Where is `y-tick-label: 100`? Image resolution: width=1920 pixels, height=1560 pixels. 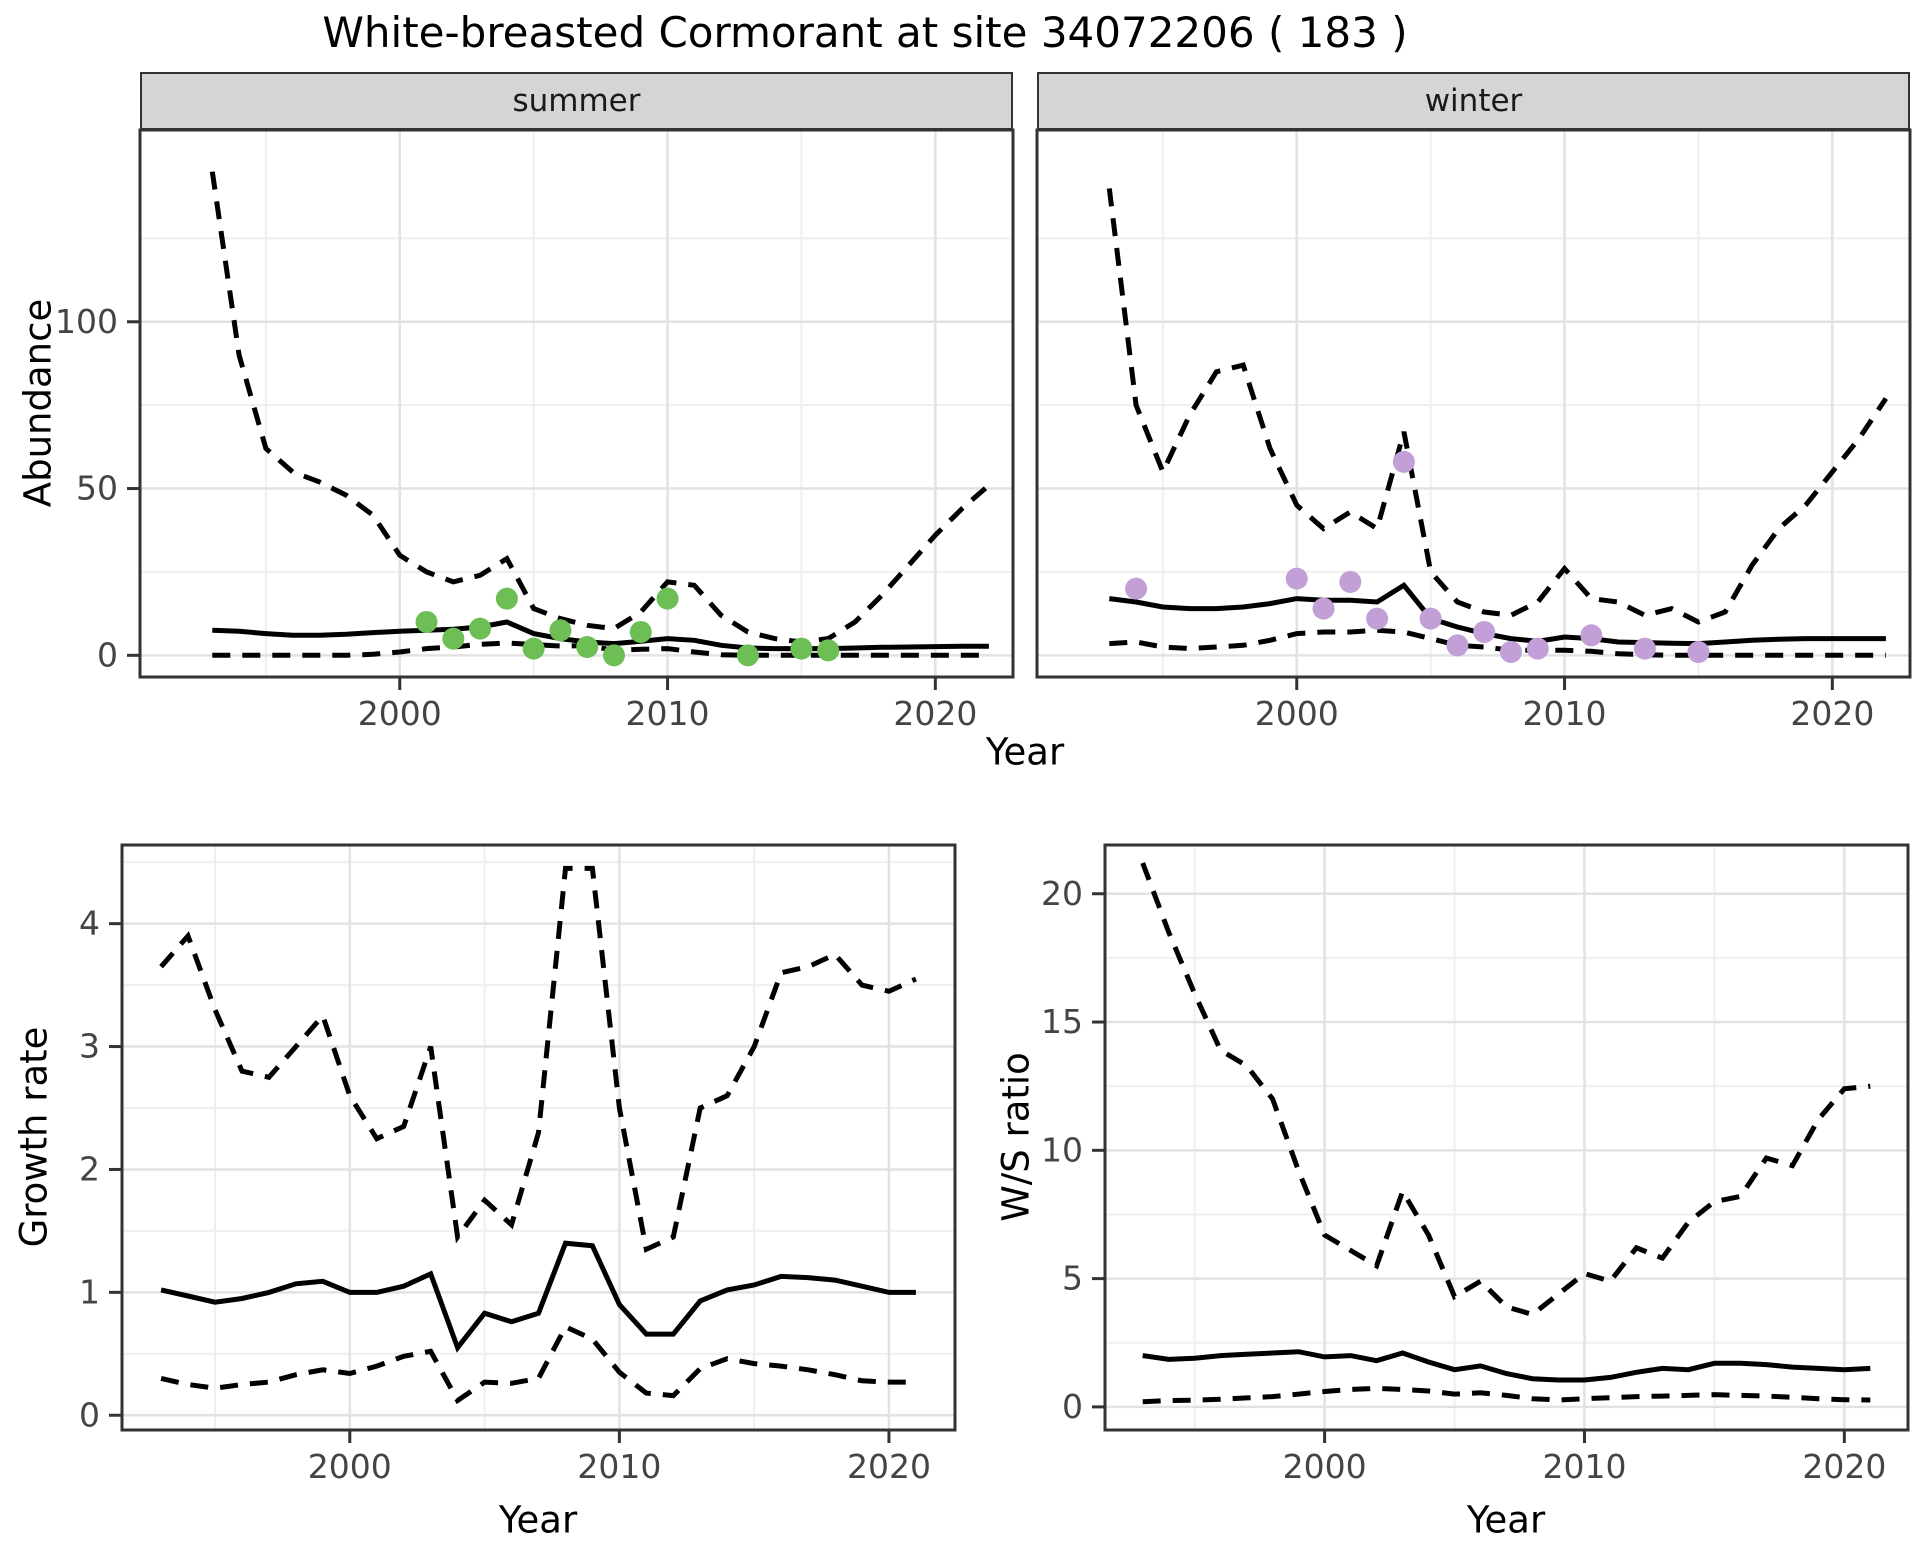 y-tick-label: 100 is located at coordinates (86, 321).